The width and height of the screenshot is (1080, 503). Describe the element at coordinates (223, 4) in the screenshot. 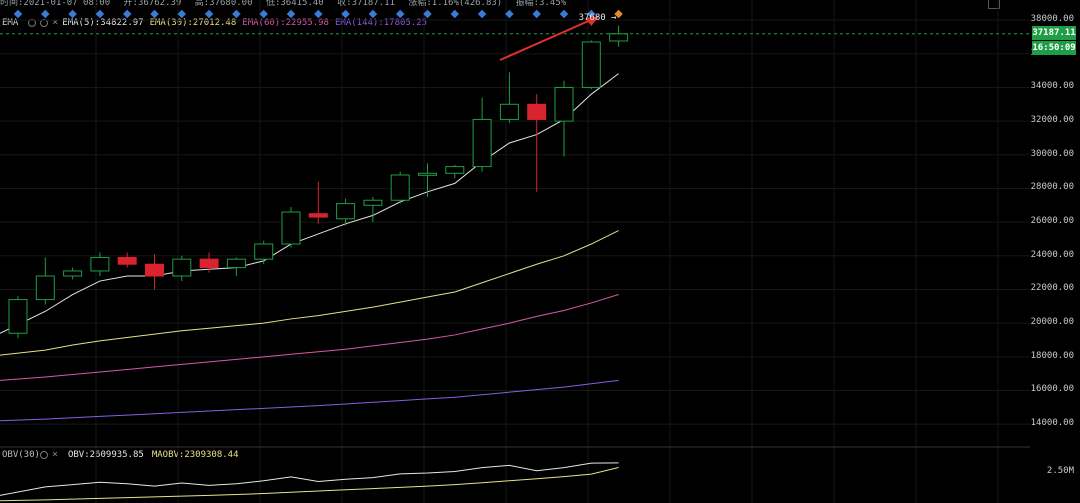

I see `high-value: 高:37680.00` at that location.